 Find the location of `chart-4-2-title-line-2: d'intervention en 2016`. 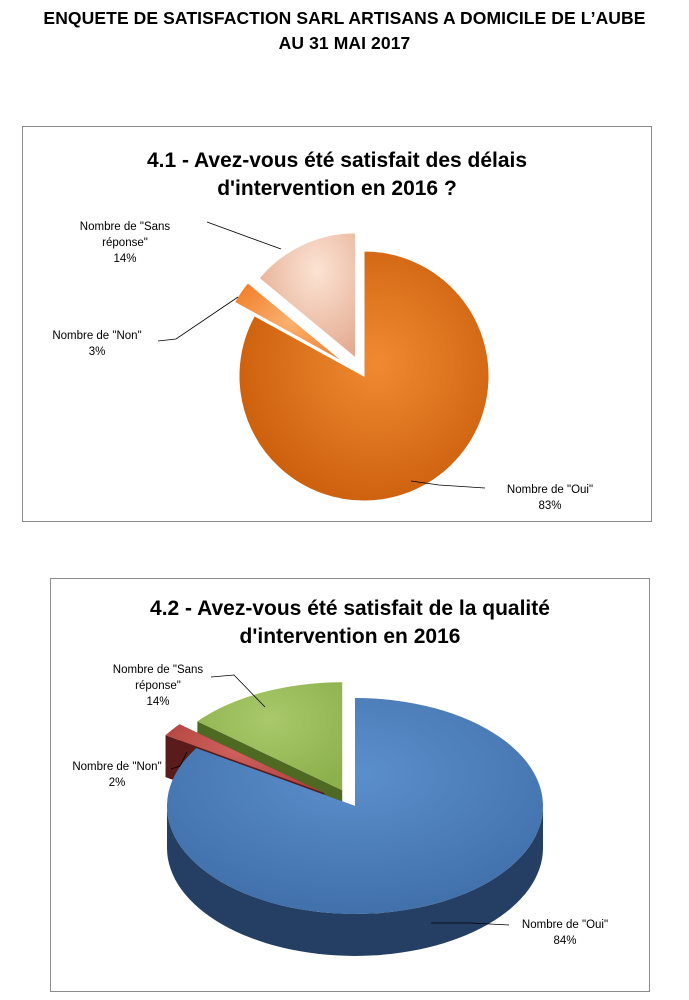

chart-4-2-title-line-2: d'intervention en 2016 is located at coordinates (350, 636).